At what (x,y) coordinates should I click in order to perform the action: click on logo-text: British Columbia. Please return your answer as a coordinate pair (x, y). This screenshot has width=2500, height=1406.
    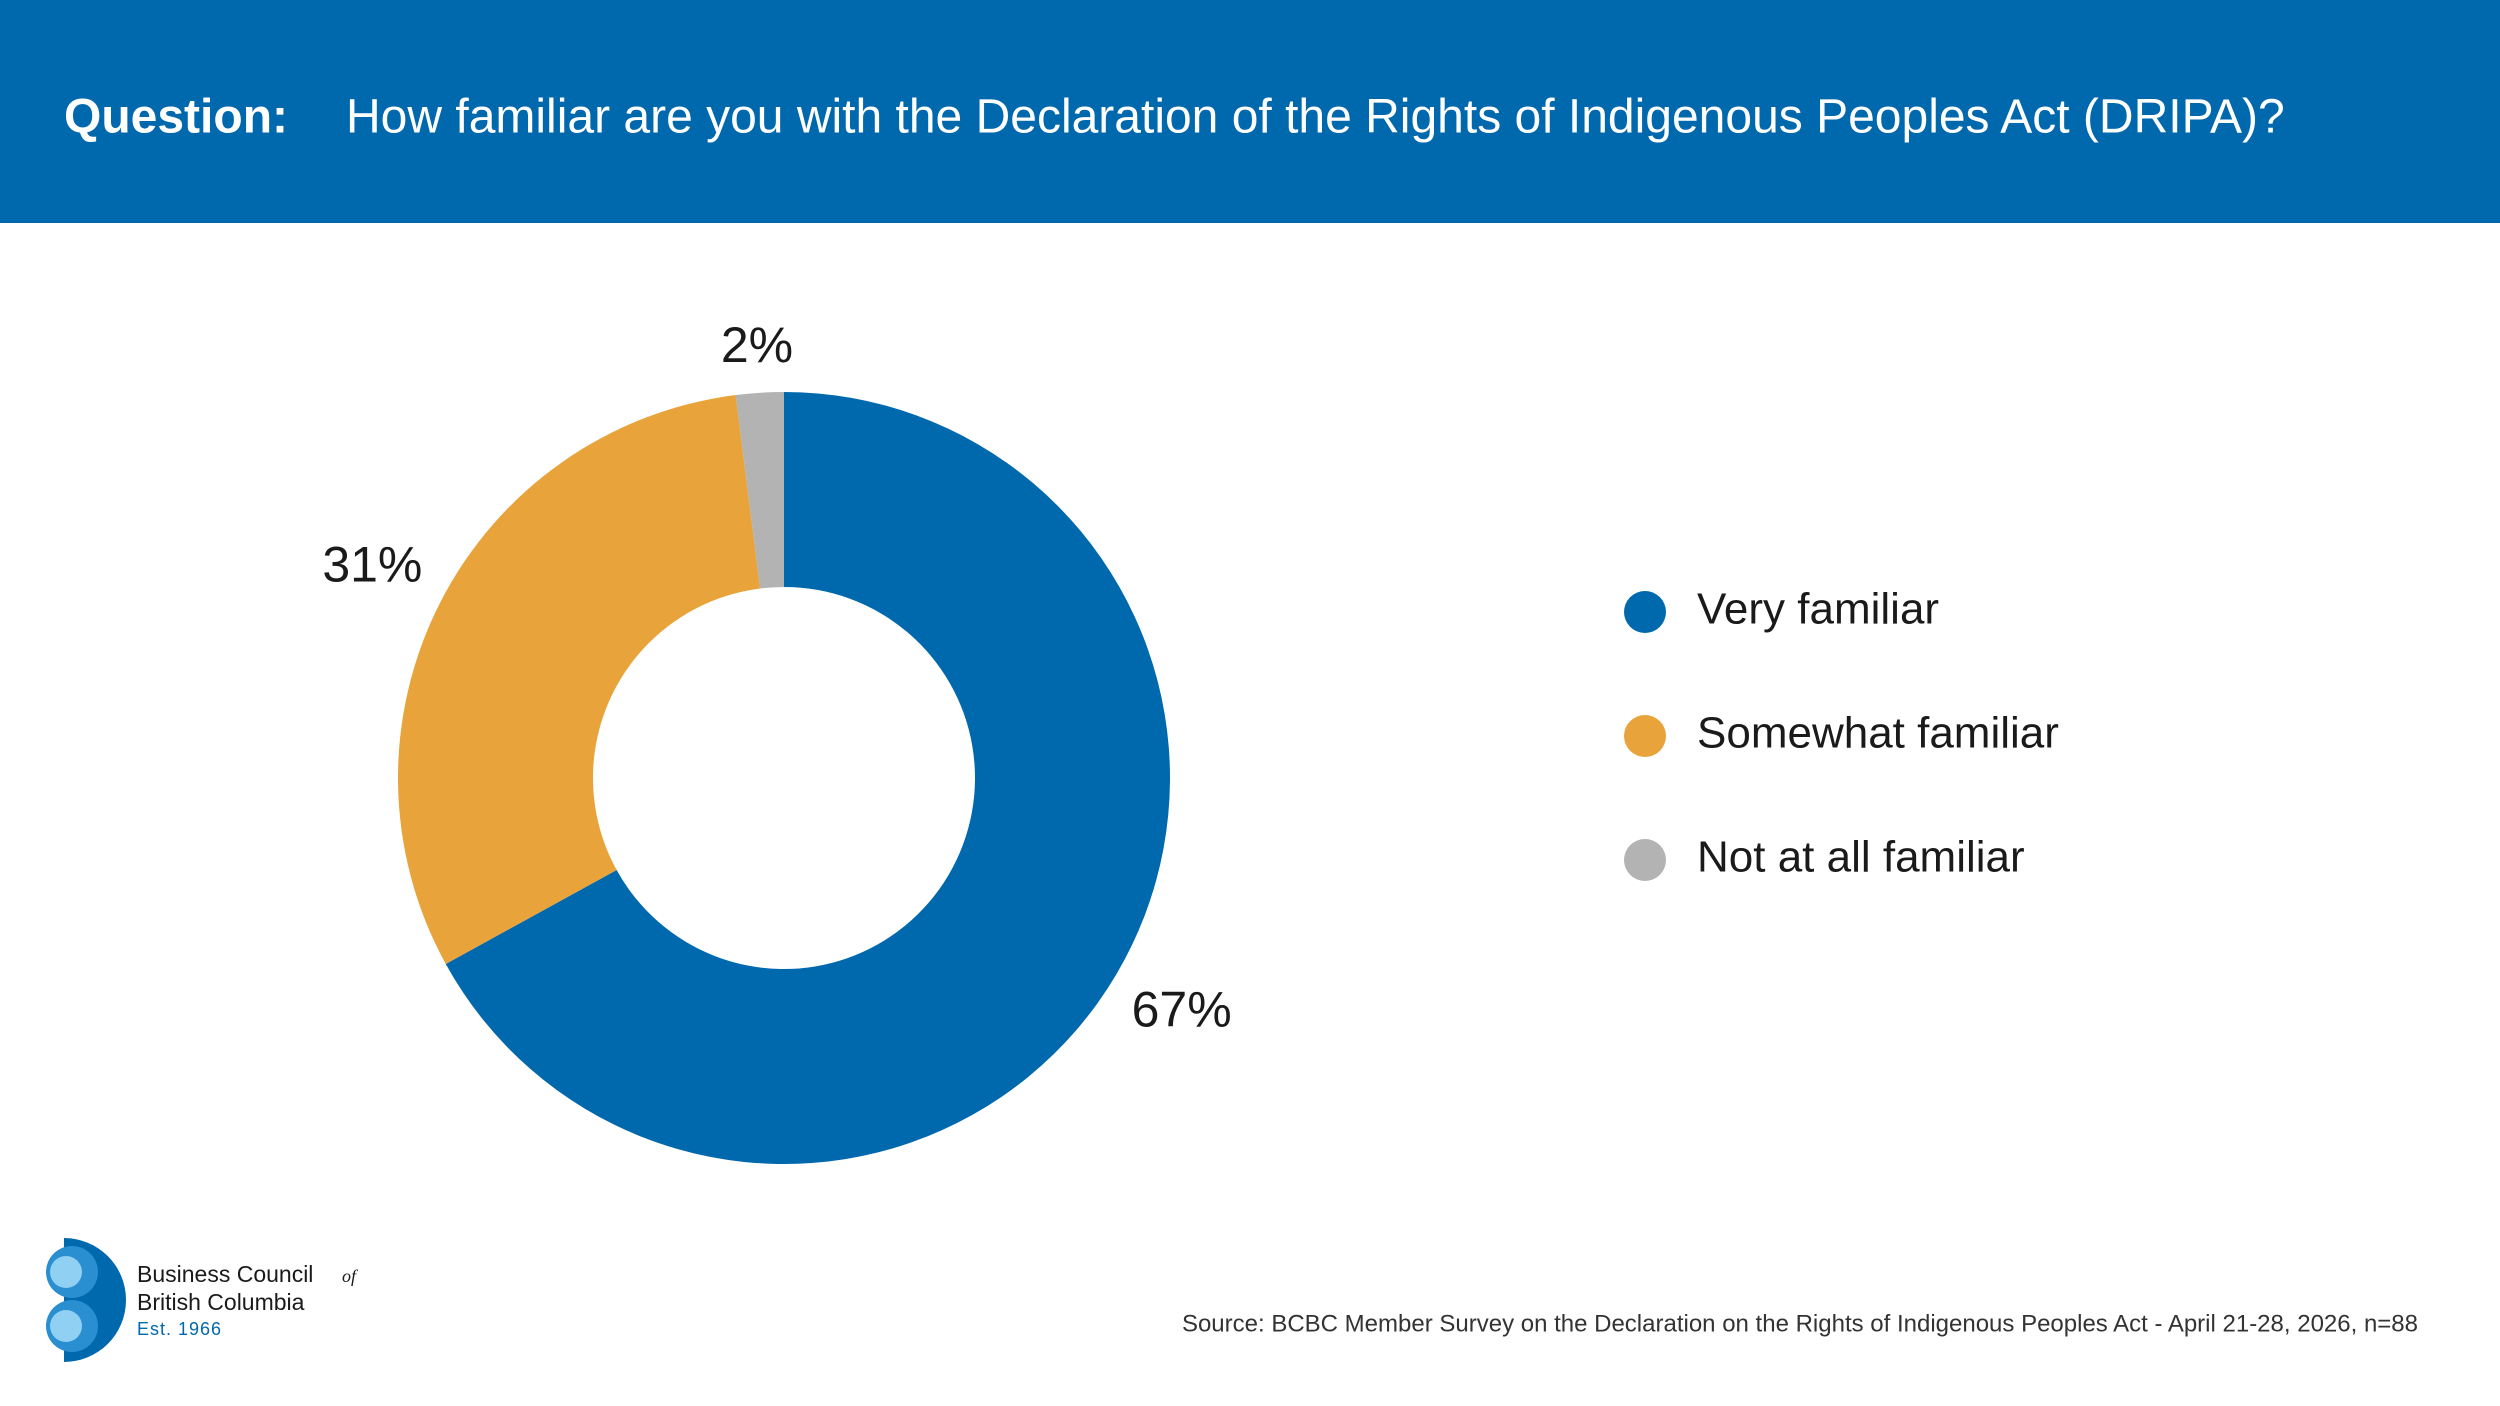
    Looking at the image, I should click on (221, 1302).